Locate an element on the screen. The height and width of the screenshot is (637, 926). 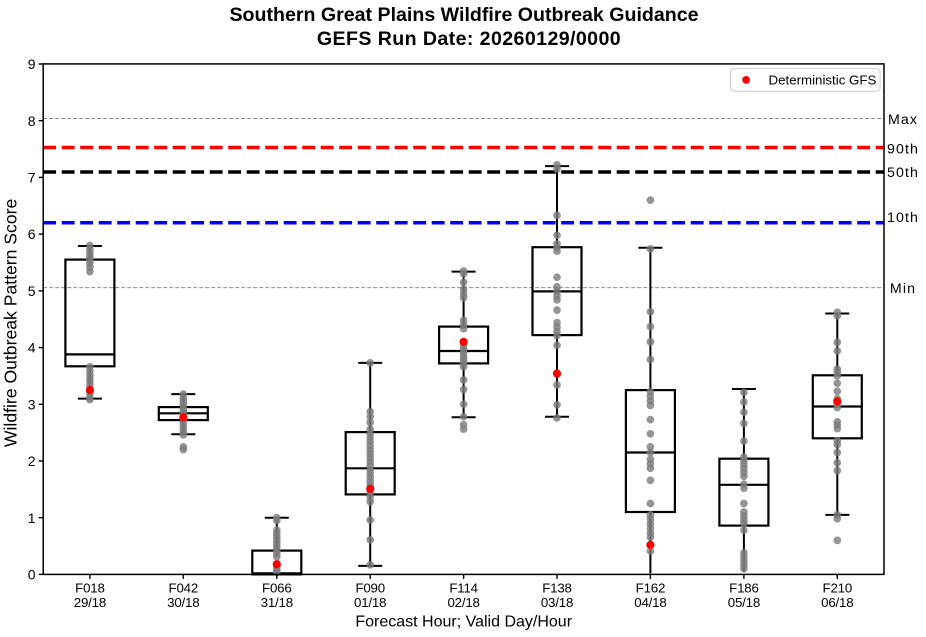
svg-text: 4 is located at coordinates (32, 348).